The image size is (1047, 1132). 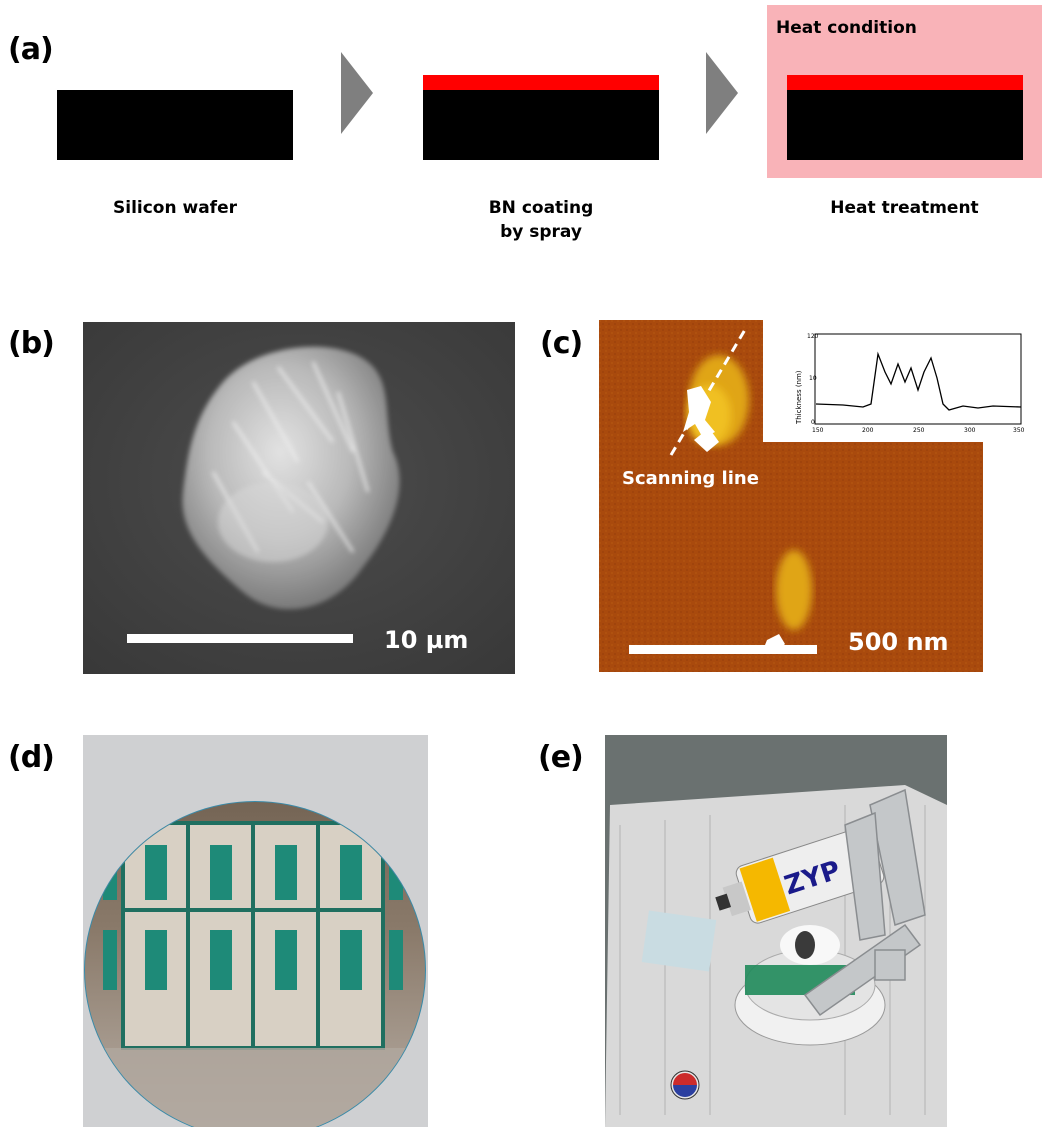 I want to click on bn-coating-caption-line2: by spray, so click(x=541, y=232).